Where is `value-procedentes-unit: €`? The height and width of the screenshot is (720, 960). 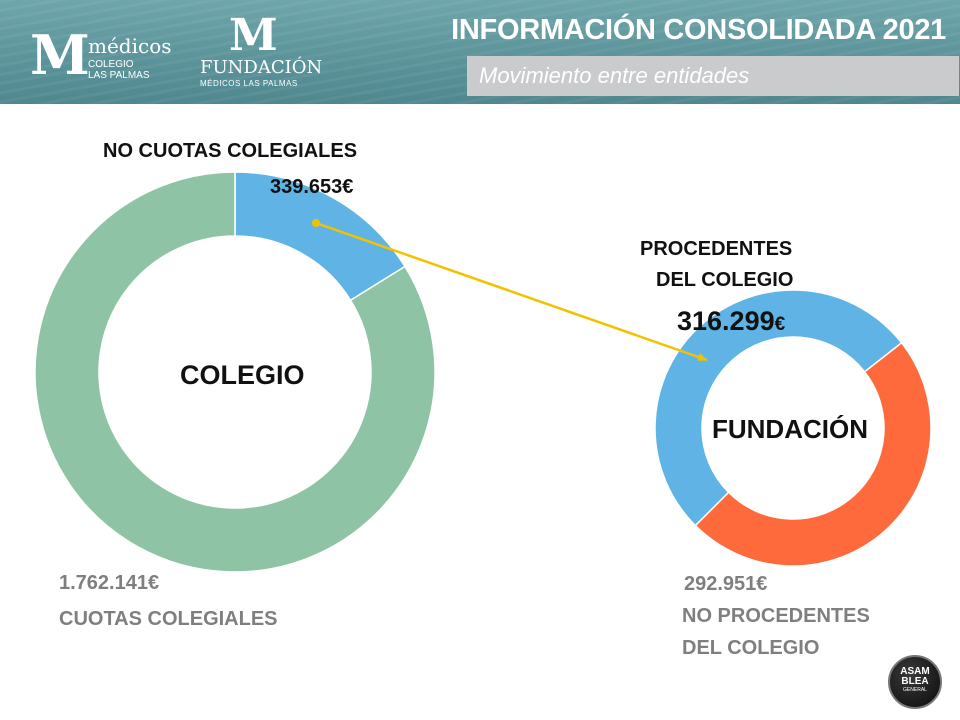
value-procedentes-unit: € is located at coordinates (780, 324).